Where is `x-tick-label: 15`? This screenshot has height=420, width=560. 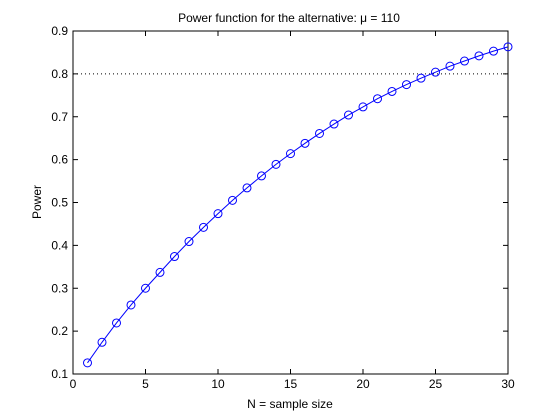 x-tick-label: 15 is located at coordinates (291, 384).